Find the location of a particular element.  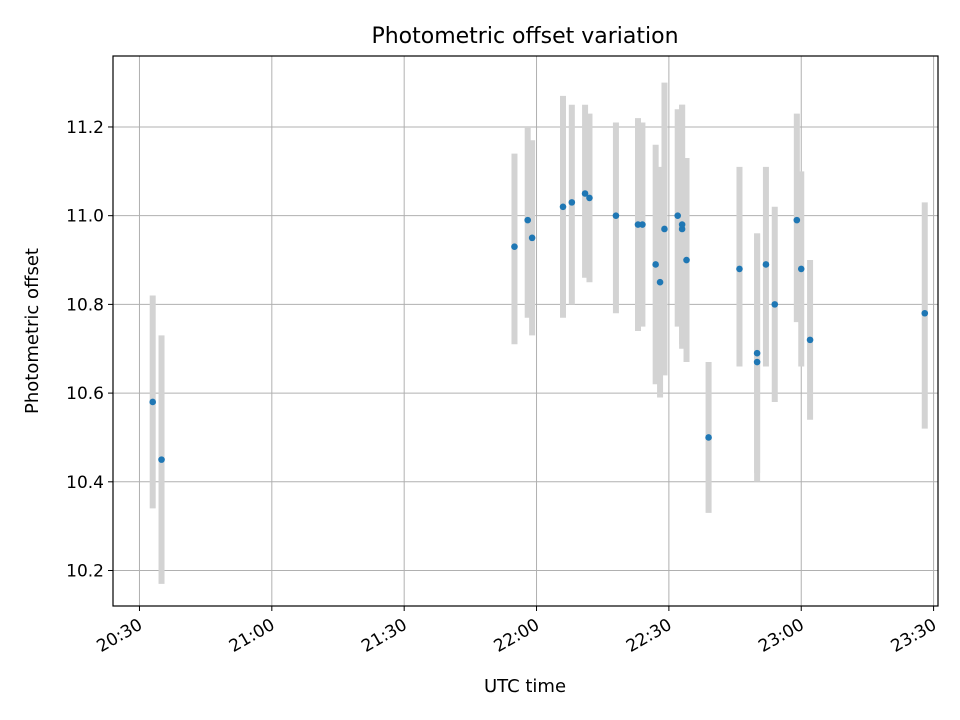

x-axis-label: UTC time is located at coordinates (525, 686).